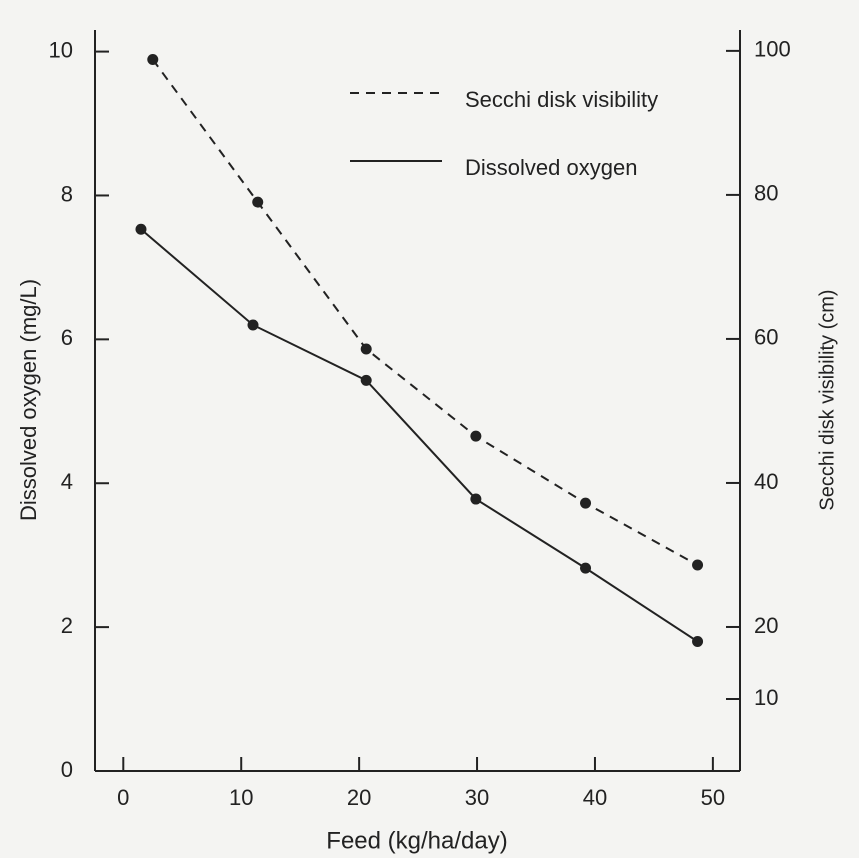 This screenshot has height=858, width=859. Describe the element at coordinates (477, 797) in the screenshot. I see `x-tick-label: 30` at that location.